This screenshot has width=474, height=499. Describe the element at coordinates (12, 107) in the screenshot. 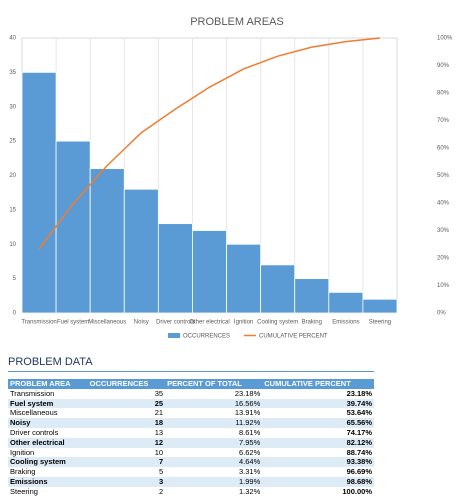

I see `y-tick-label: 30` at that location.